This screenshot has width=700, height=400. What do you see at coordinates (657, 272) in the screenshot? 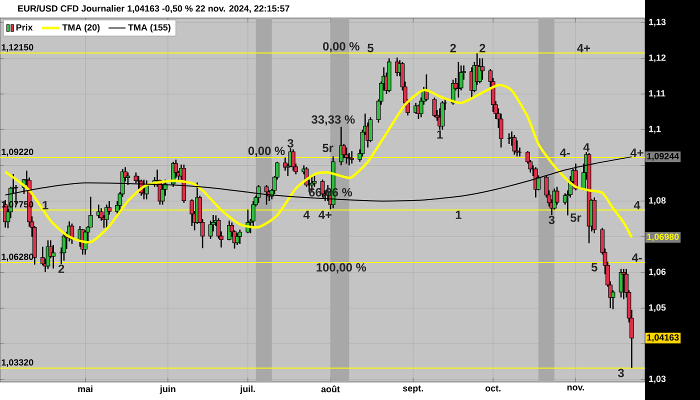
I see `y-tick-label: 1,06` at bounding box center [657, 272].